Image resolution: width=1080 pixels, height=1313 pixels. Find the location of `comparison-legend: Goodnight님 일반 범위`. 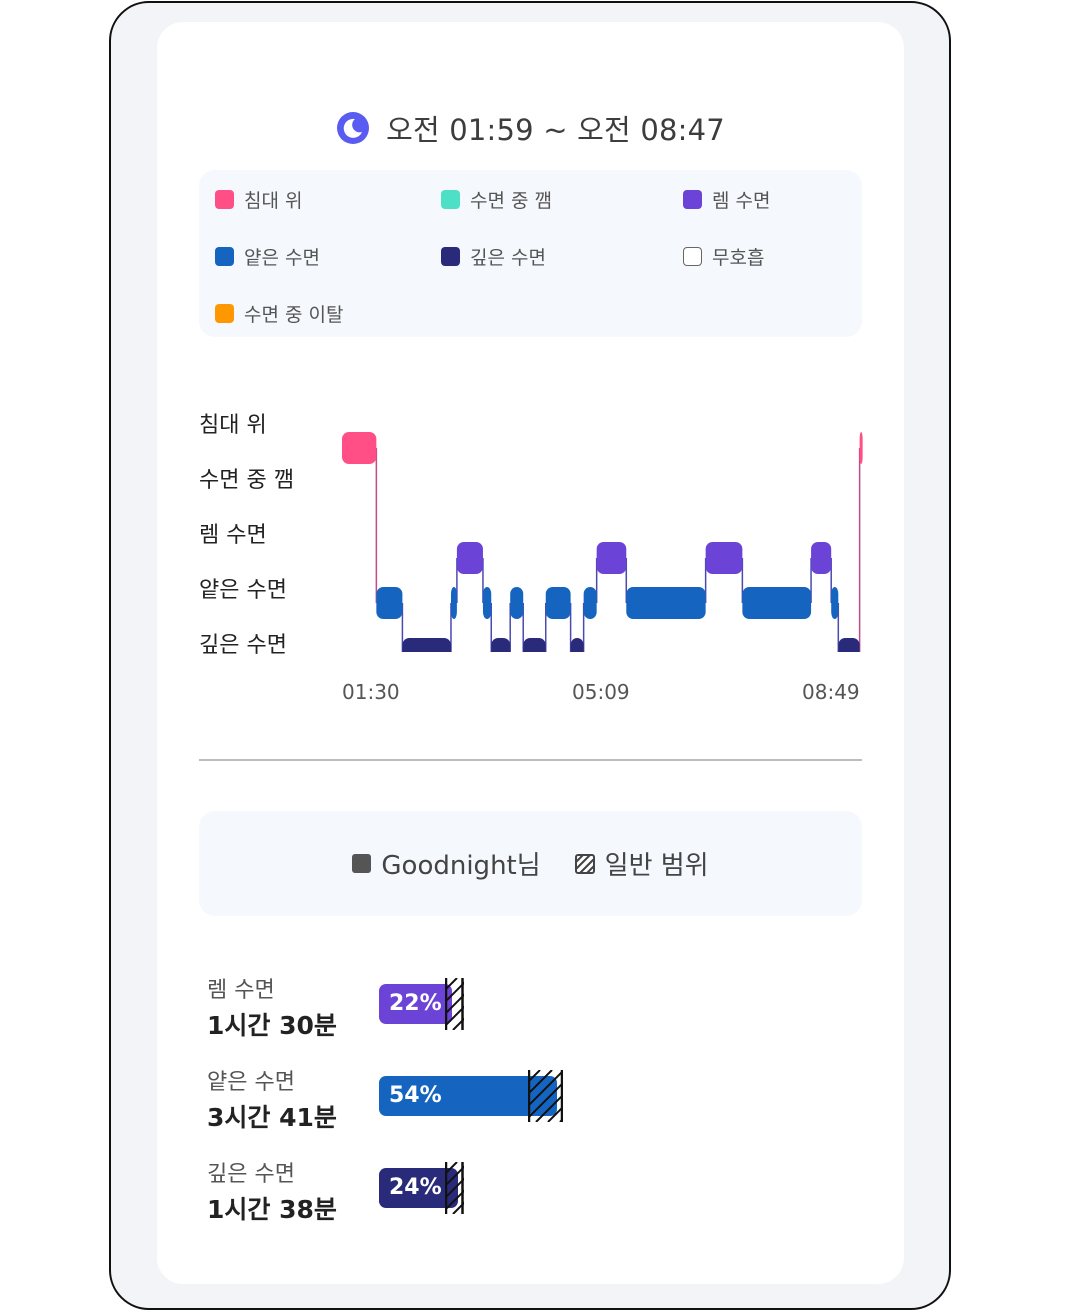

comparison-legend: Goodnight님 일반 범위 is located at coordinates (530, 863).